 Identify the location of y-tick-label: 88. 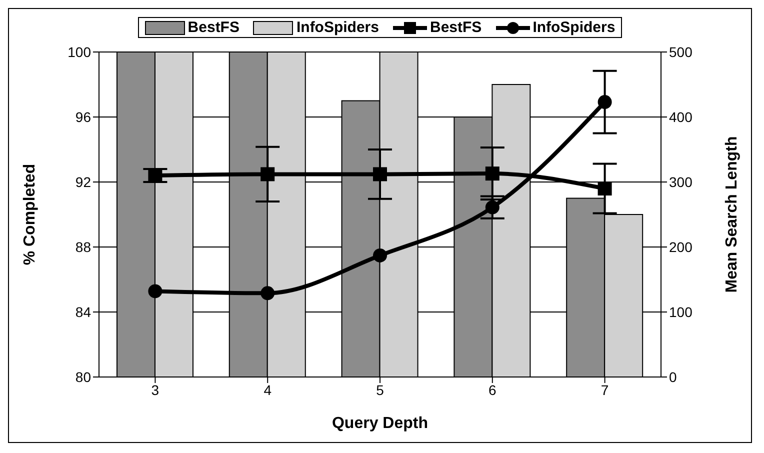
(83, 246).